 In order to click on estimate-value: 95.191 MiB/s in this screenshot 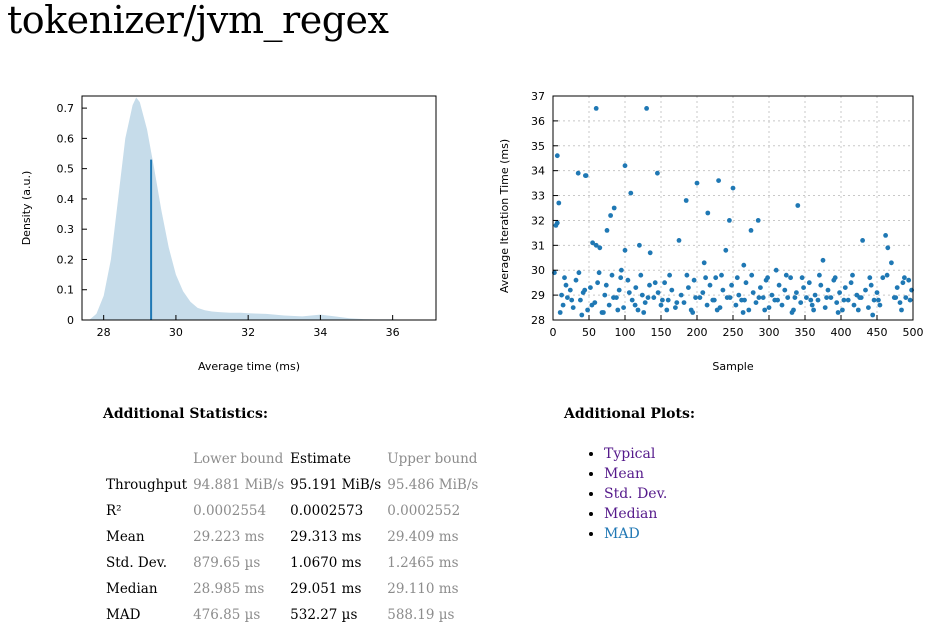, I will do `click(336, 485)`.